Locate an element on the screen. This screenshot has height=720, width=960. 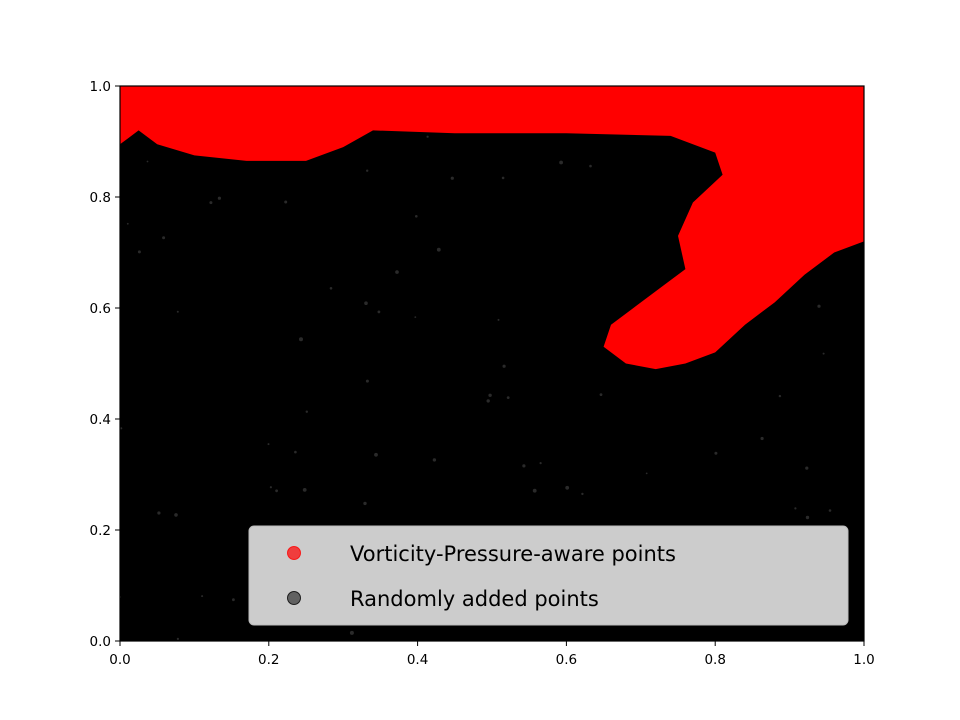
x-tick-label: 0.4 is located at coordinates (417, 660).